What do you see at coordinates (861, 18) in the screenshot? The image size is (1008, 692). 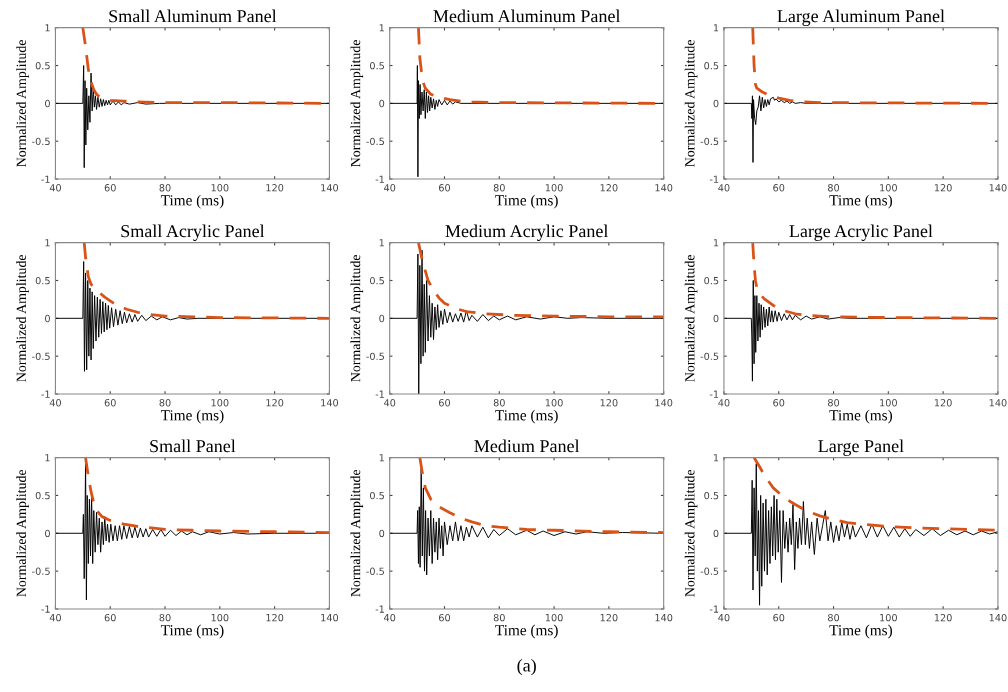 I see `chart-title: Large Aluminum Panel` at bounding box center [861, 18].